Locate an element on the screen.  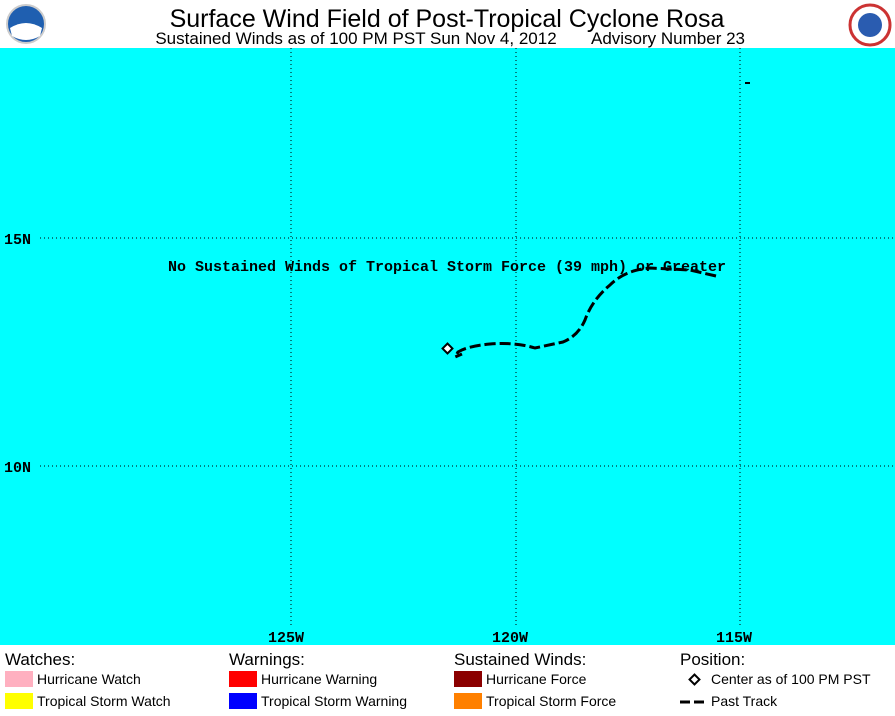
lon-label: 115W is located at coordinates (734, 638).